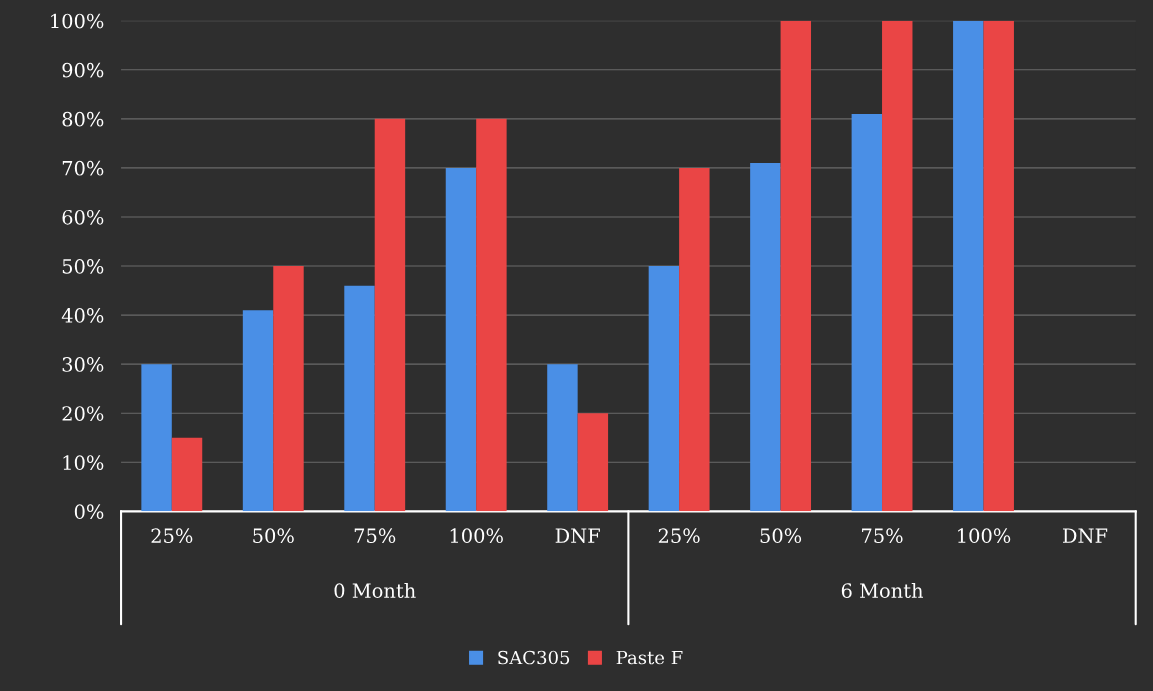  Describe the element at coordinates (649, 657) in the screenshot. I see `legend-label: Paste F` at that location.